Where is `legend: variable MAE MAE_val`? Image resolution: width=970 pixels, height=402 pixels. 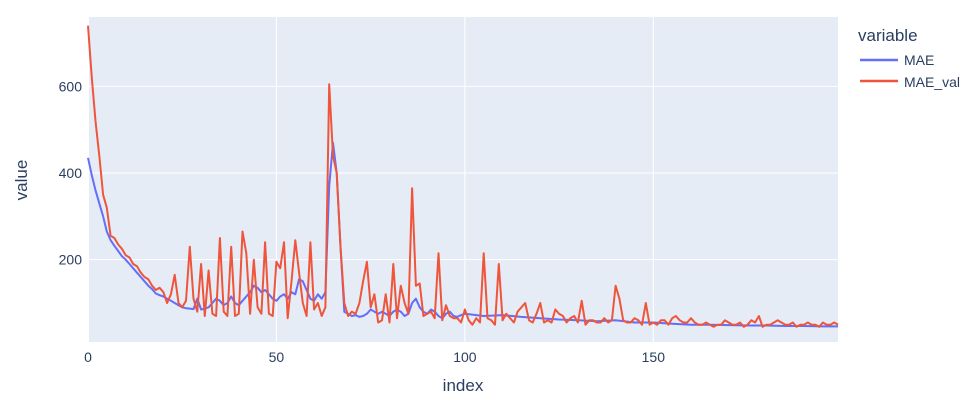
legend: variable MAE MAE_val is located at coordinates (909, 58).